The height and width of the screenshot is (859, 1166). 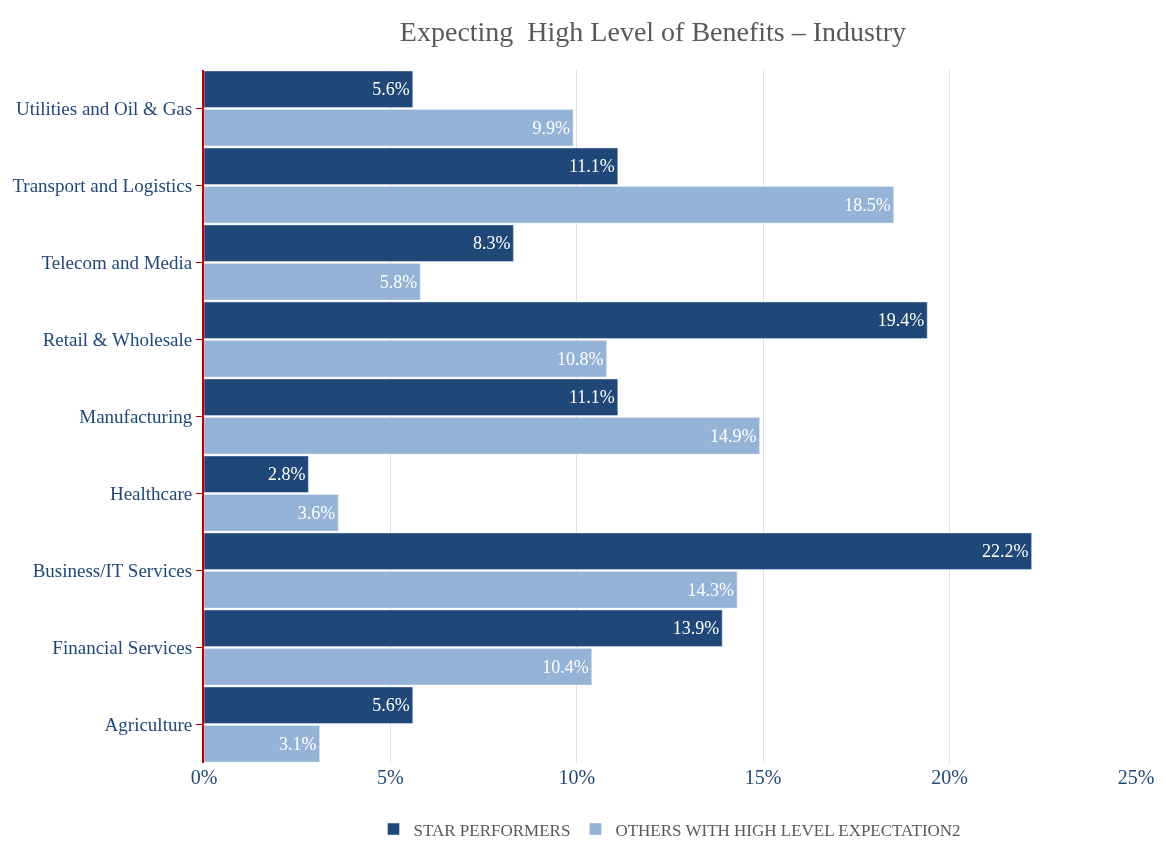 What do you see at coordinates (104, 109) in the screenshot?
I see `y-tick-label: Utilities and Oil & Gas` at bounding box center [104, 109].